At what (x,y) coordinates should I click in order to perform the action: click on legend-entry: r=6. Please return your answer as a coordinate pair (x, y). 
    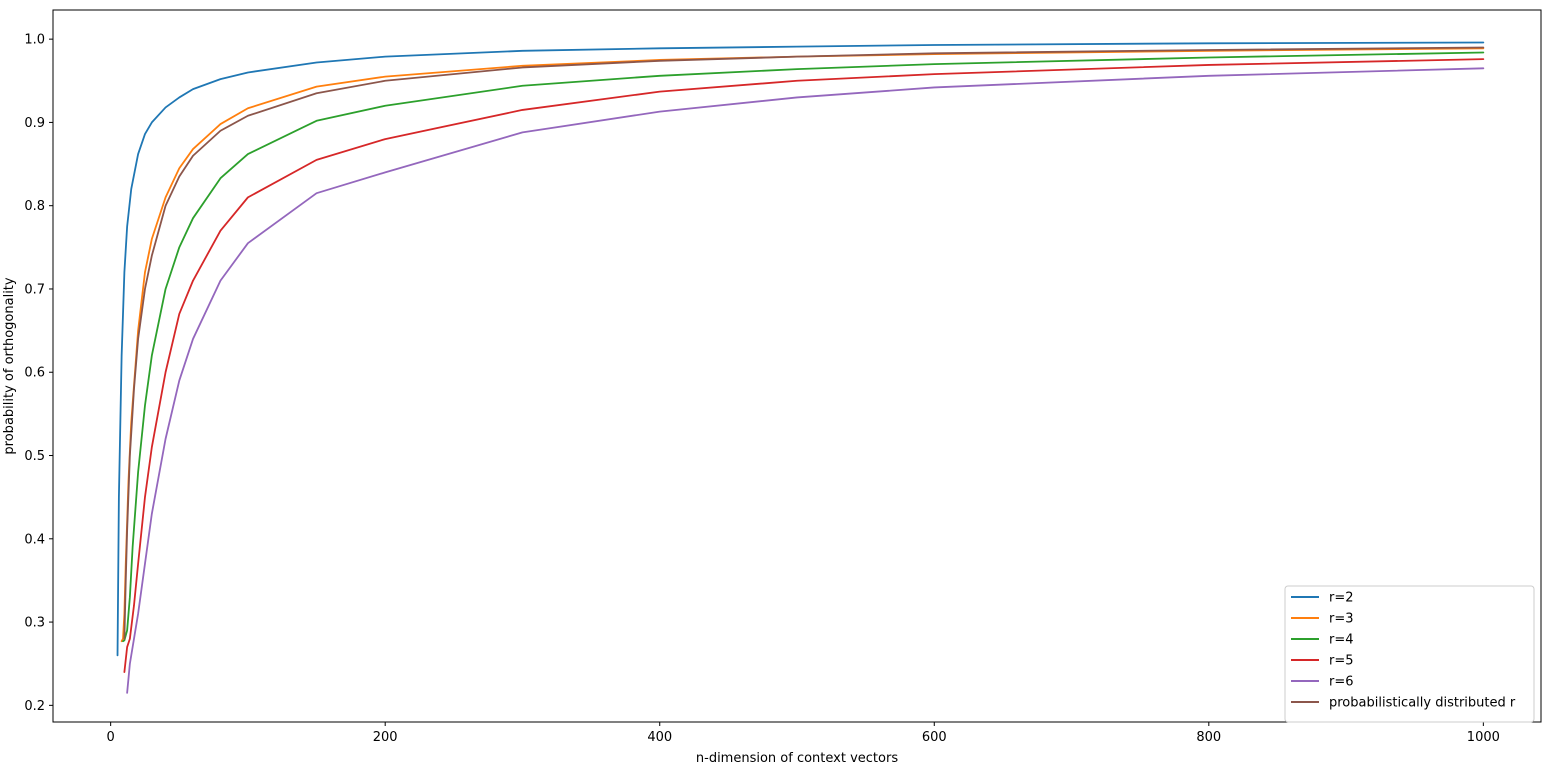
    Looking at the image, I should click on (1341, 682).